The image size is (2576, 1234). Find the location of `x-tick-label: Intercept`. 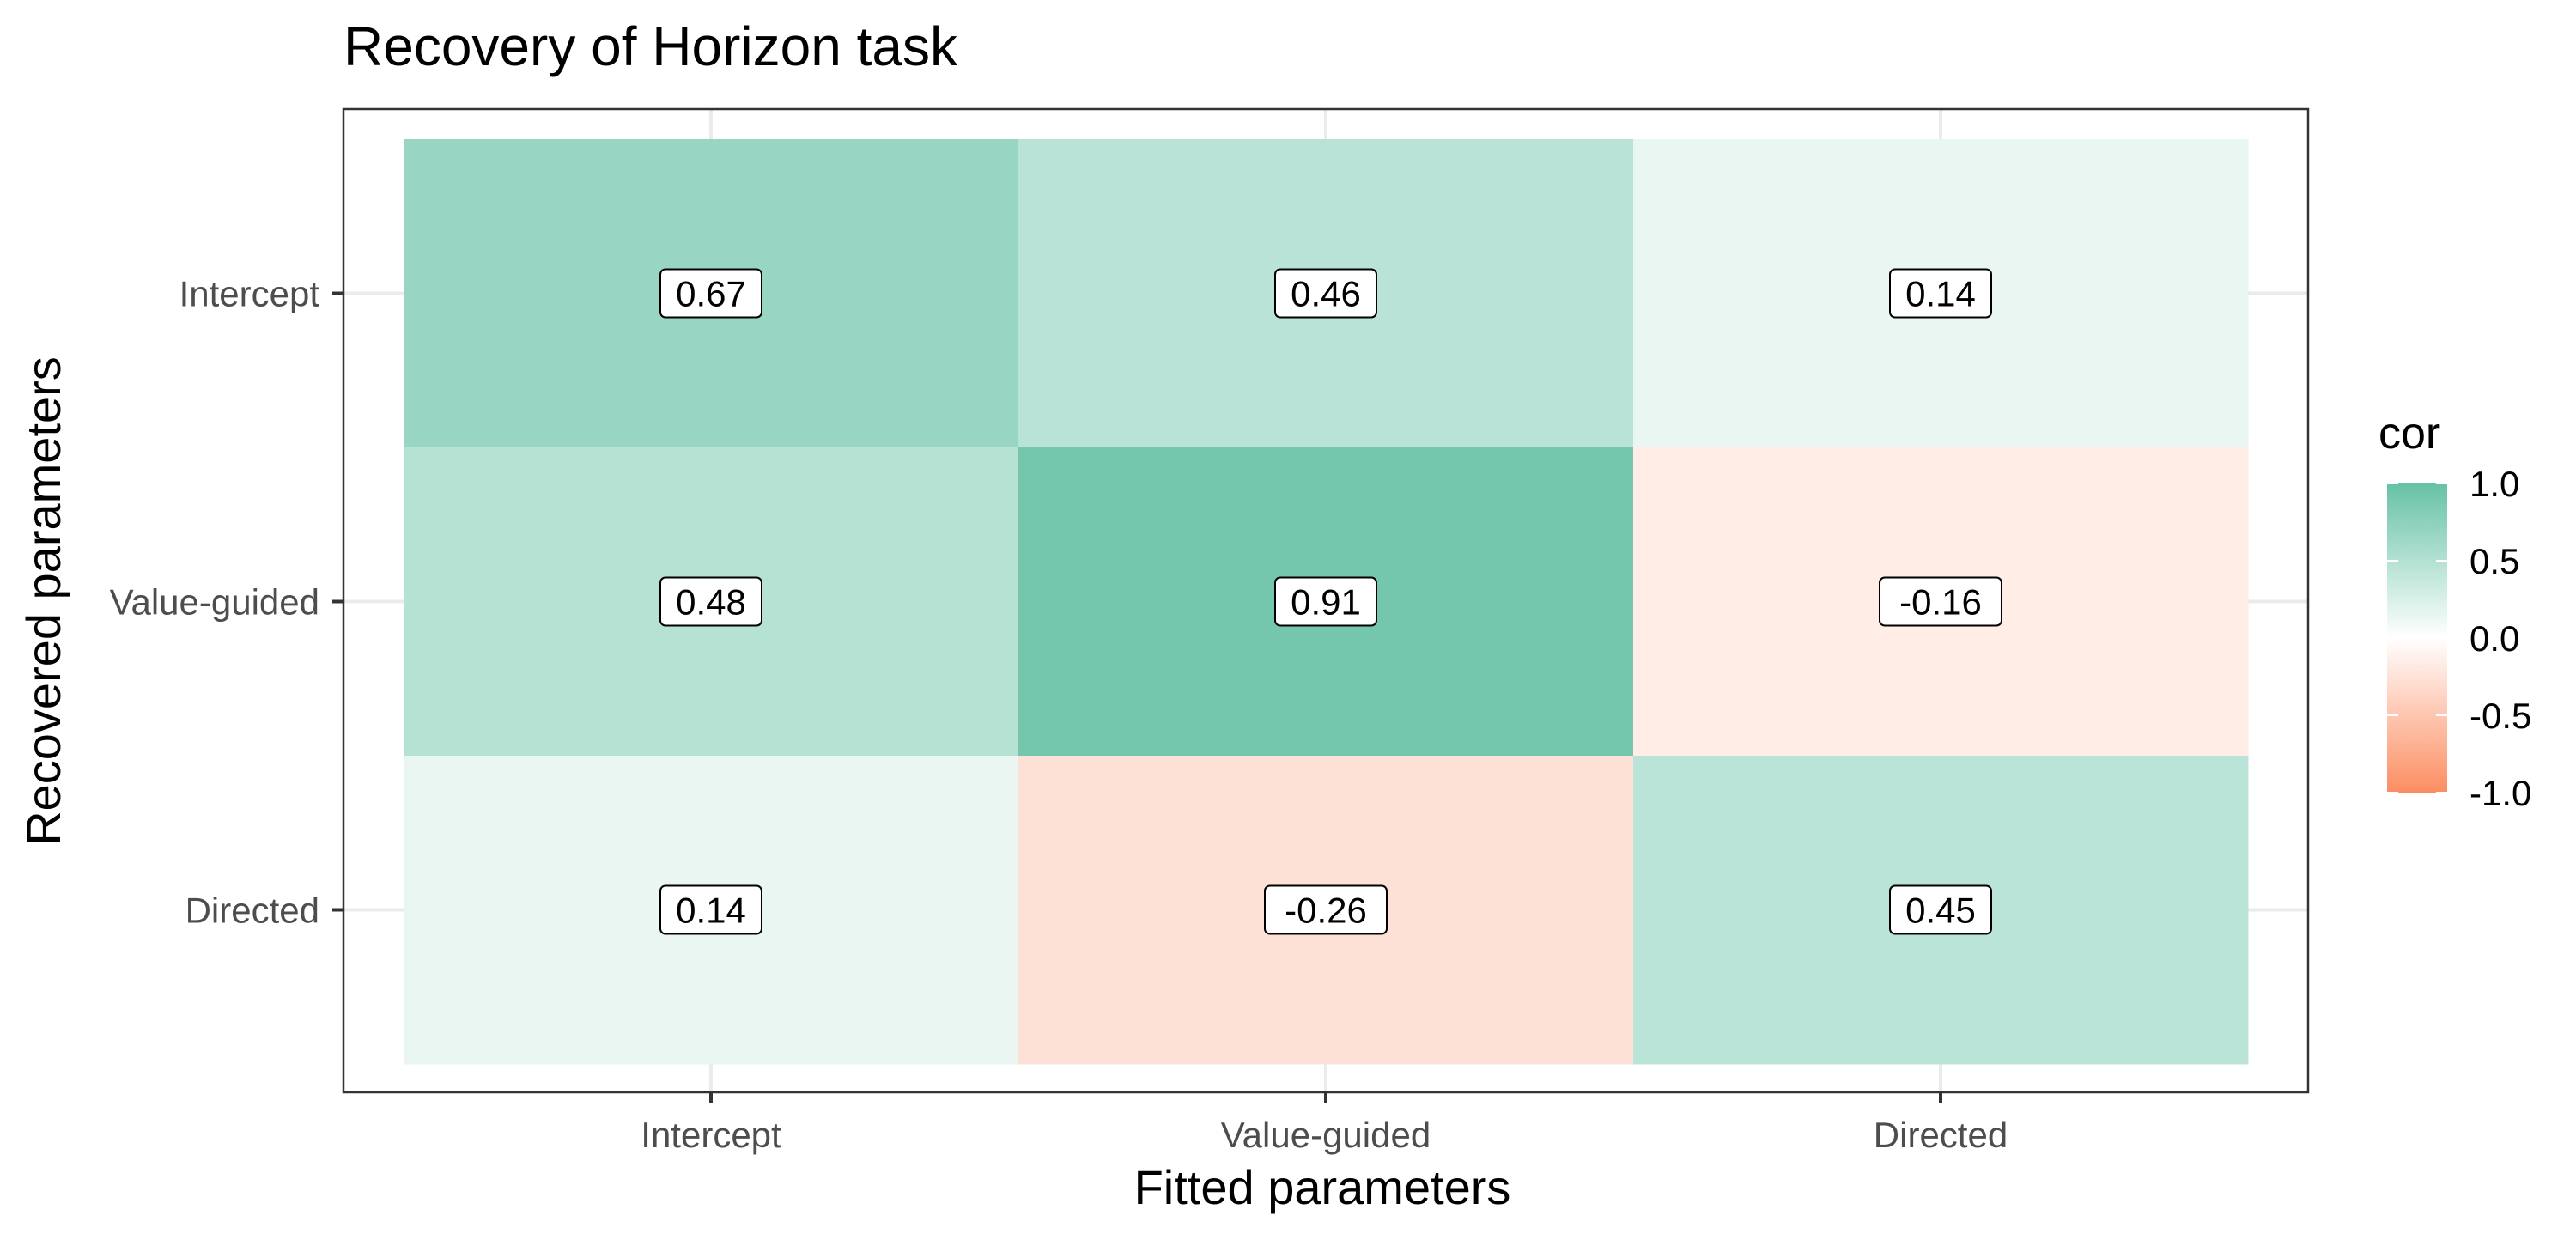

x-tick-label: Intercept is located at coordinates (711, 1135).